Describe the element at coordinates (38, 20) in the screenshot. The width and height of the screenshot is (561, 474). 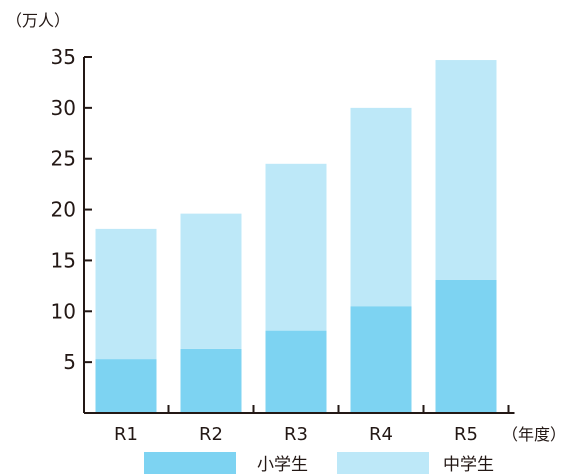
I see `y-axis-unit-label: （万人）` at that location.